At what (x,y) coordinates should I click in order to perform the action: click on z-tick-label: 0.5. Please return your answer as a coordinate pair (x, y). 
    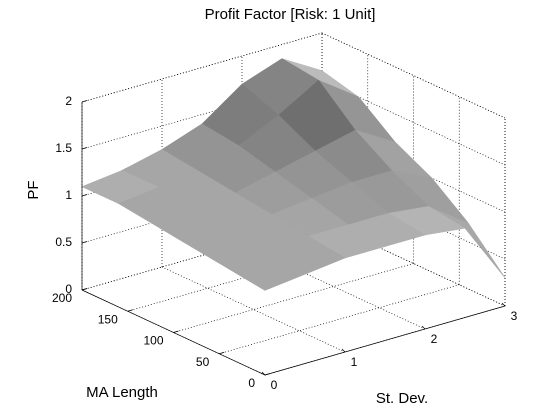
    Looking at the image, I should click on (63, 242).